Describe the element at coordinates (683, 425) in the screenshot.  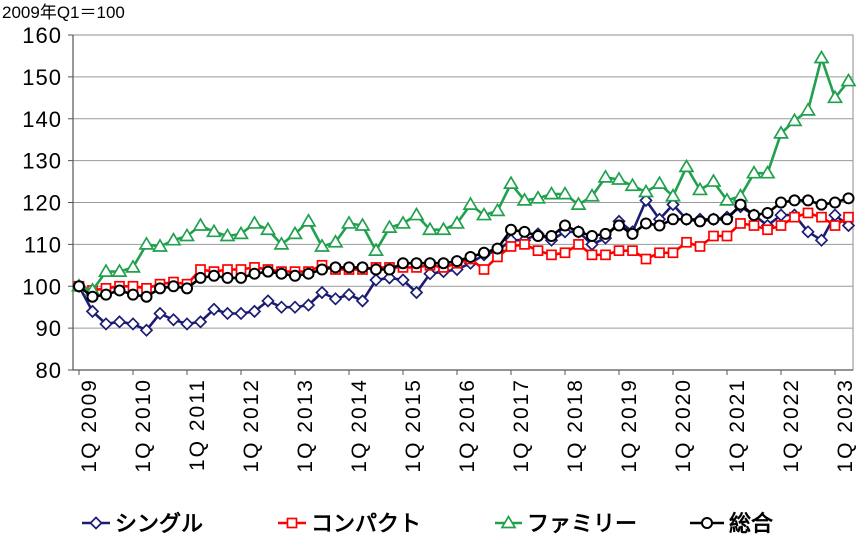
I see `x-tick-label: 1Q 2020` at that location.